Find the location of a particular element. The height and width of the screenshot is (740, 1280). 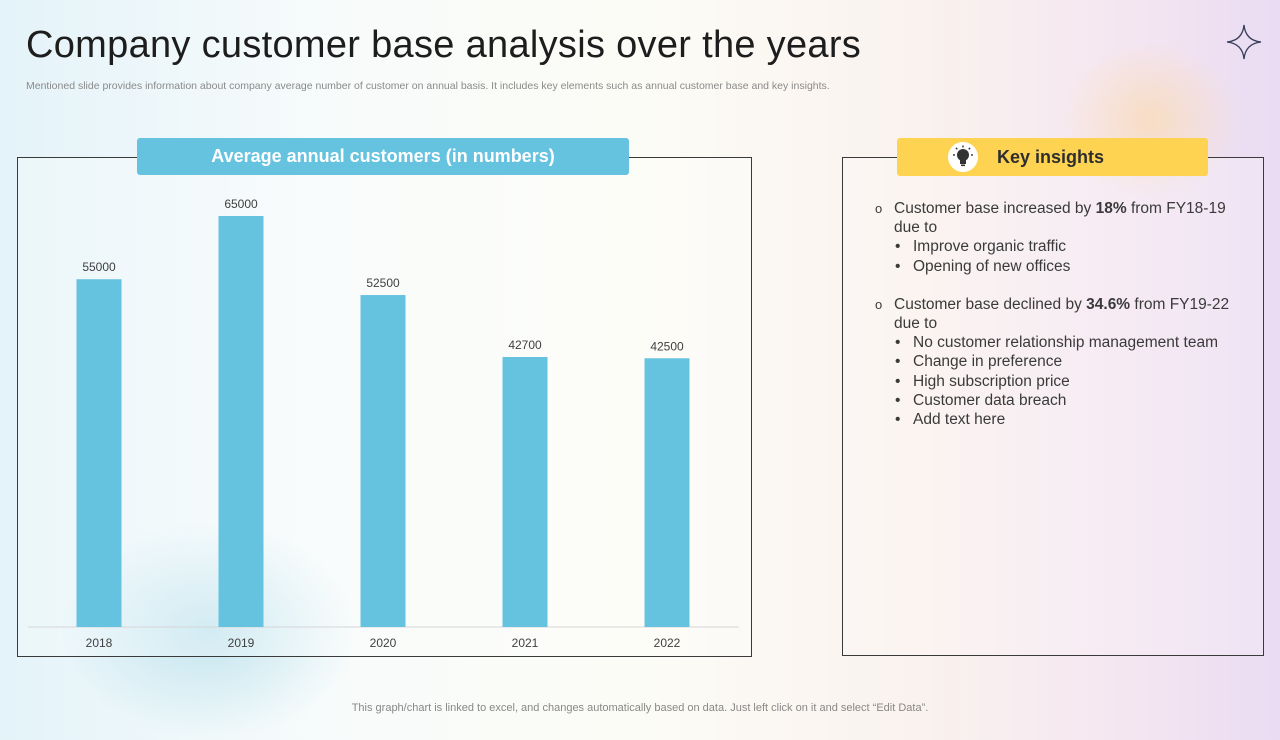

bar-2022 is located at coordinates (667, 492).